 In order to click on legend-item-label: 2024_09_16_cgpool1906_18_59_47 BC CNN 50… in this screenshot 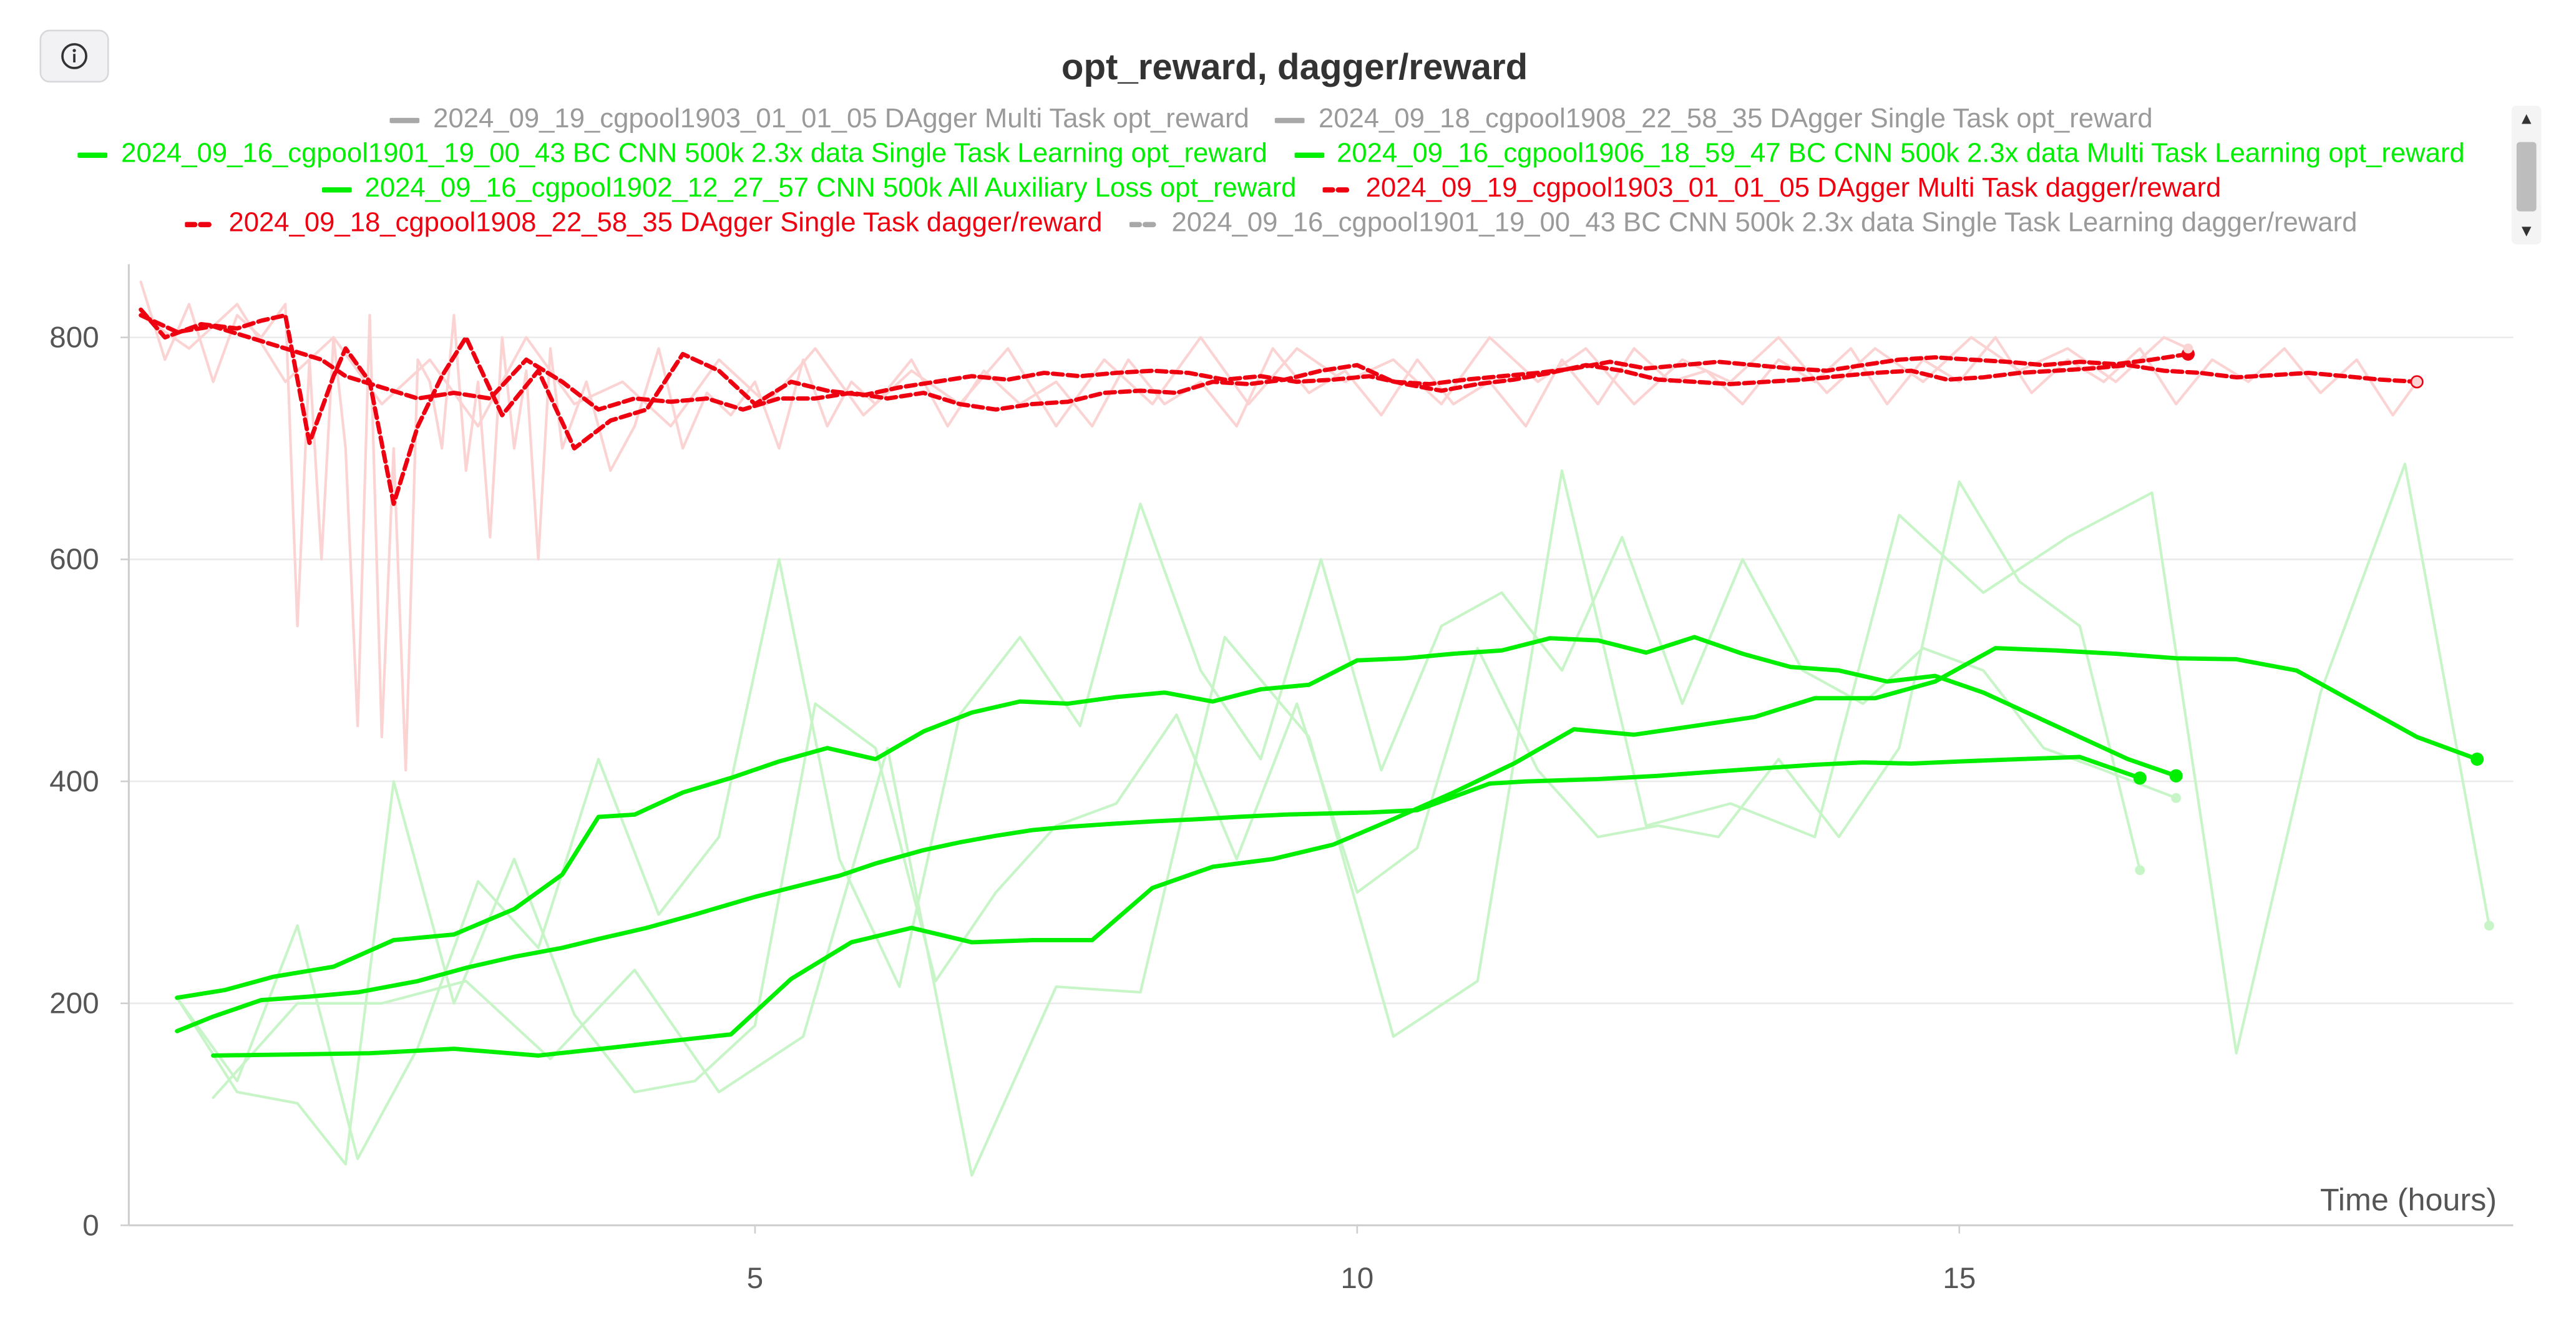, I will do `click(1901, 153)`.